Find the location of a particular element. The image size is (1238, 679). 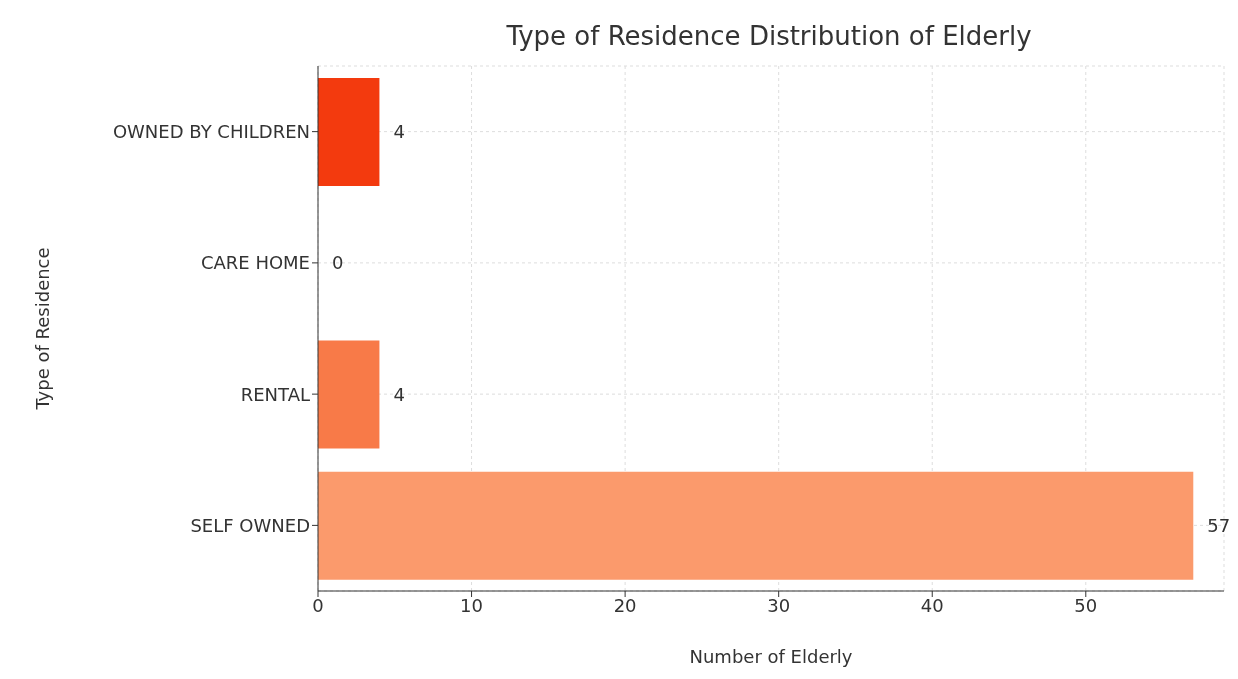

data-label: 57 is located at coordinates (1219, 525).